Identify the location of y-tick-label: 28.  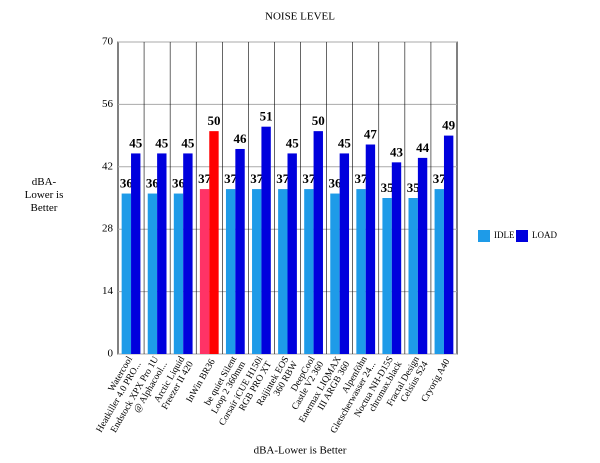
(108, 229).